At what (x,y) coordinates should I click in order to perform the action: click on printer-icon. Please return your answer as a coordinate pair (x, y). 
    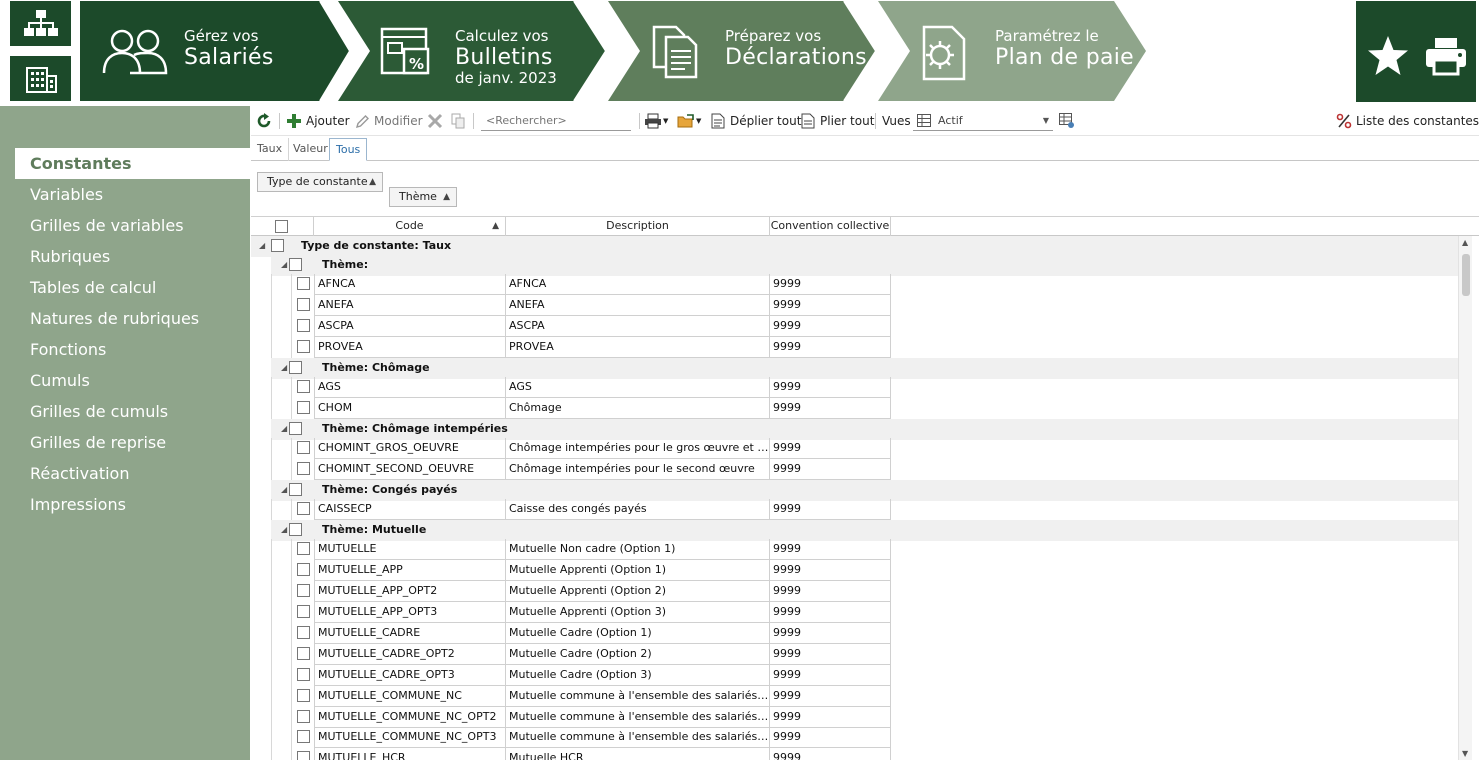
    Looking at the image, I should click on (1446, 56).